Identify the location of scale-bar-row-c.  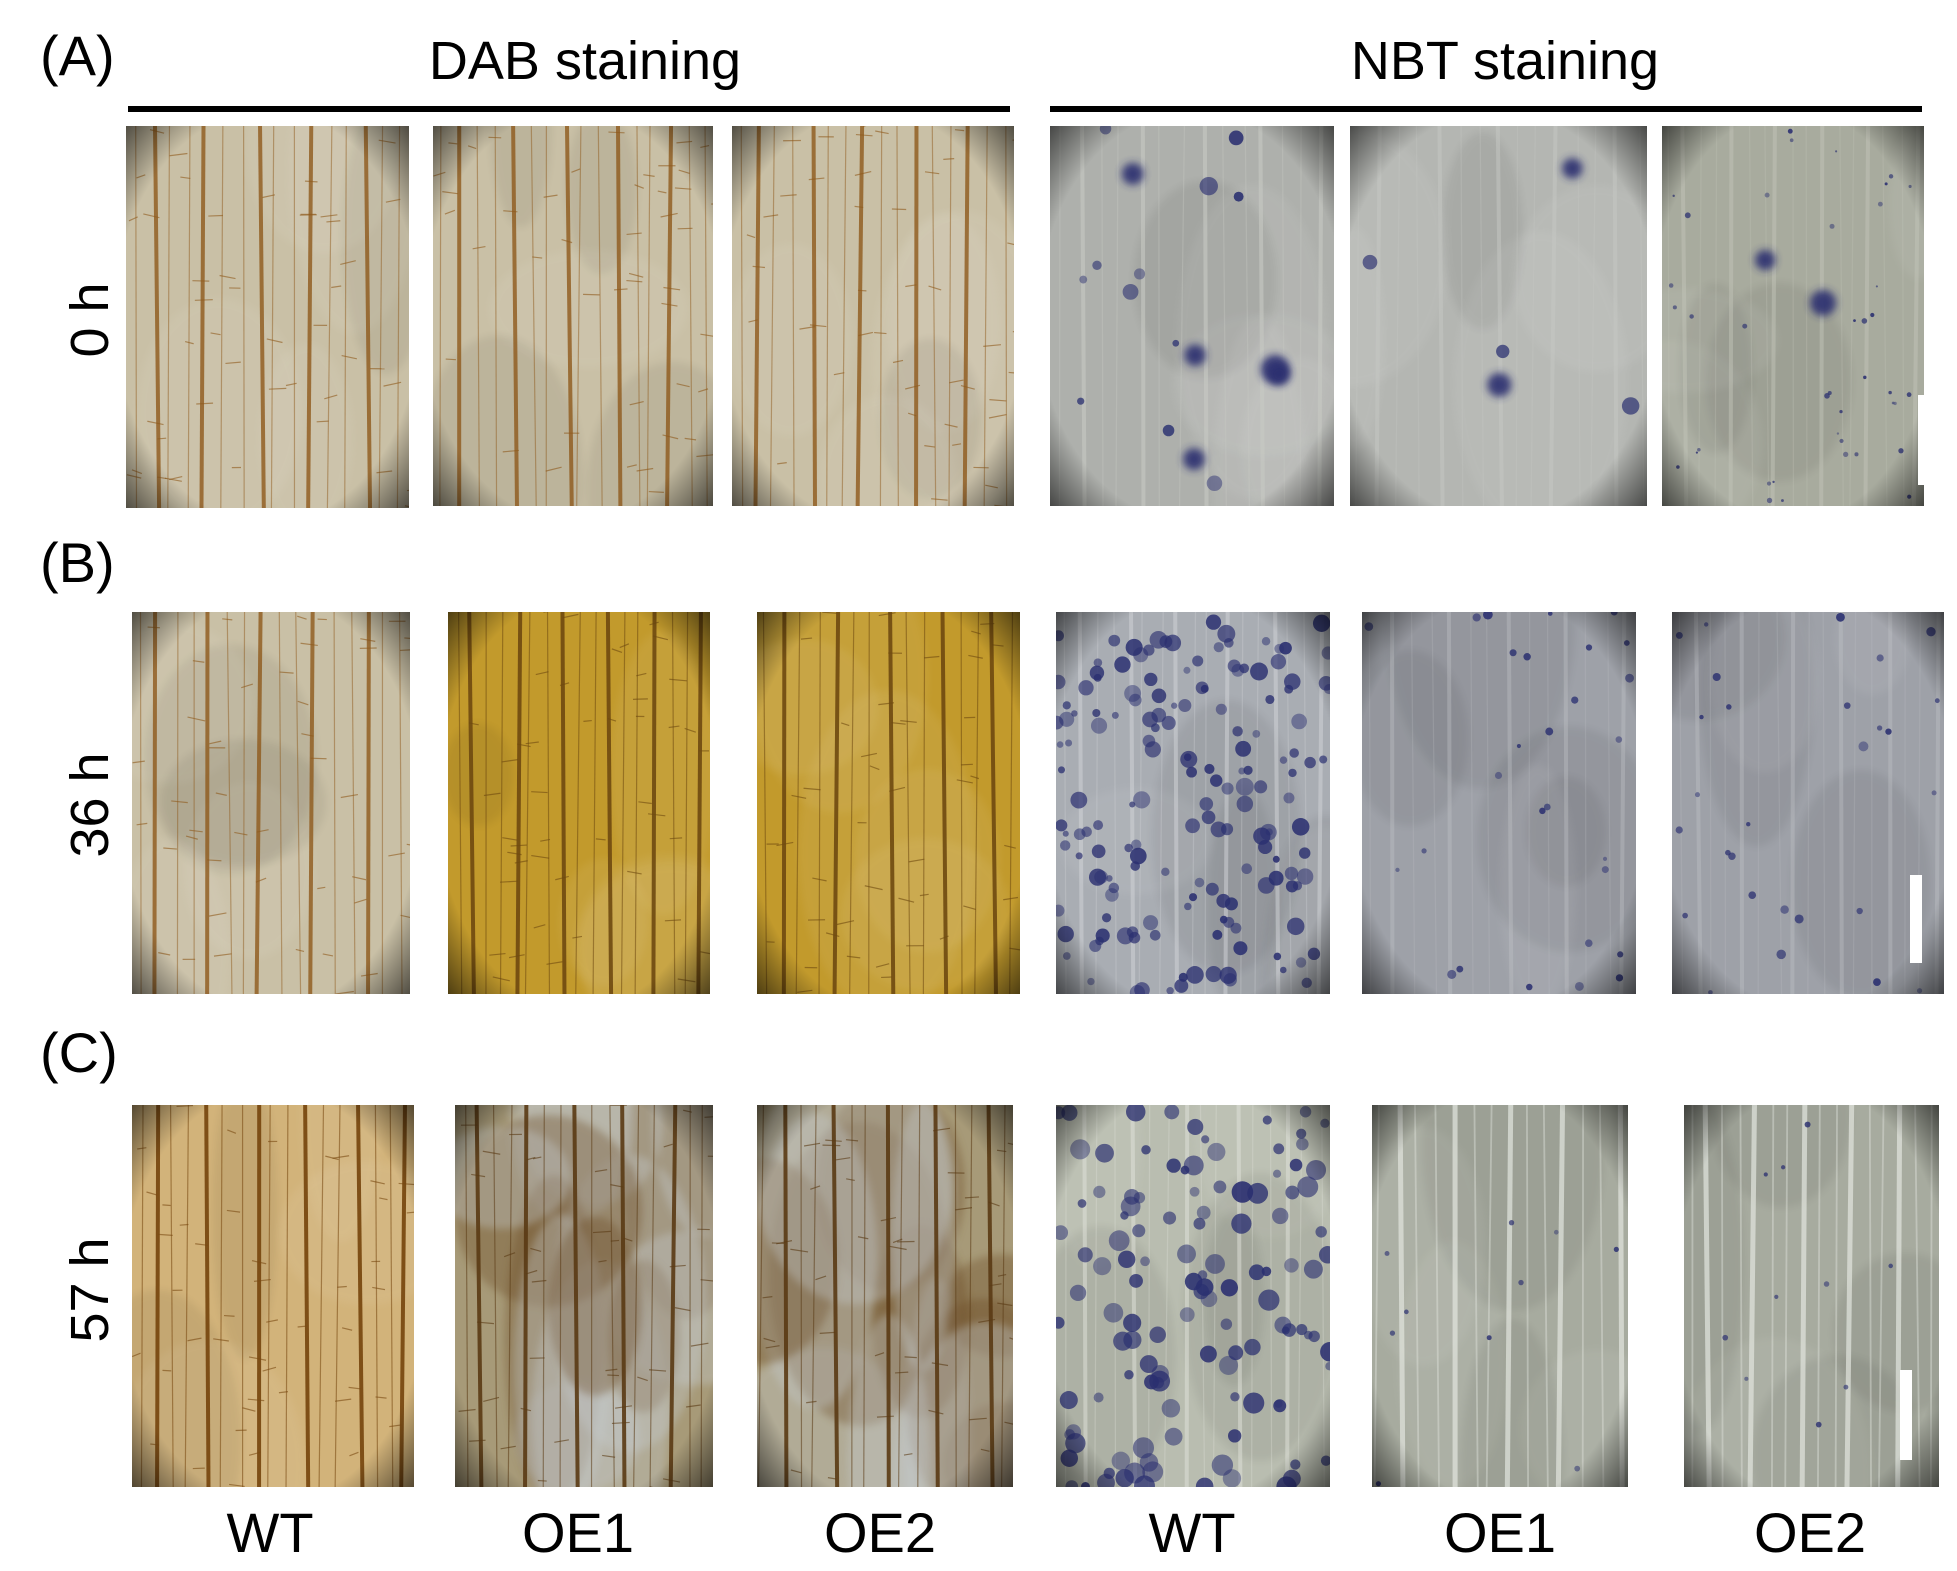
(1906, 1415).